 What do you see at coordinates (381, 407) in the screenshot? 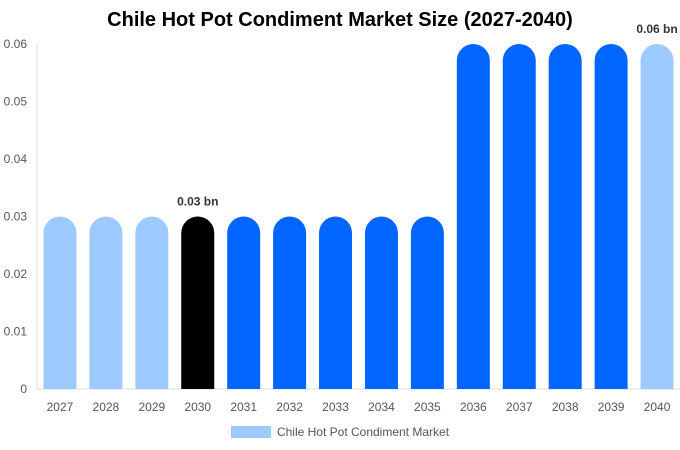
I see `x-tick-label: 2034` at bounding box center [381, 407].